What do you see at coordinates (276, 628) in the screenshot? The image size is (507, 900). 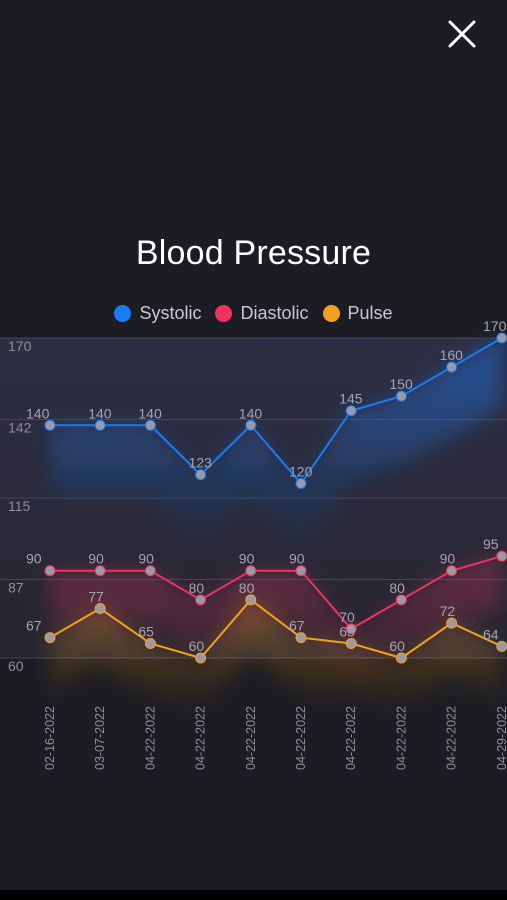 I see `series-line-pulse` at bounding box center [276, 628].